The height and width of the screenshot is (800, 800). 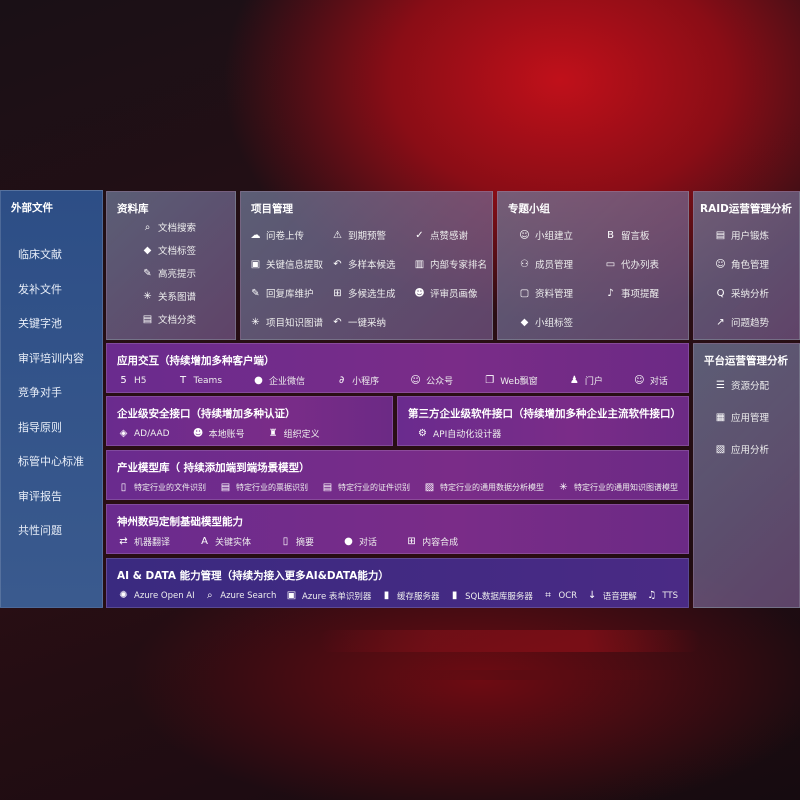 What do you see at coordinates (208, 380) in the screenshot?
I see `item-label: Teams` at bounding box center [208, 380].